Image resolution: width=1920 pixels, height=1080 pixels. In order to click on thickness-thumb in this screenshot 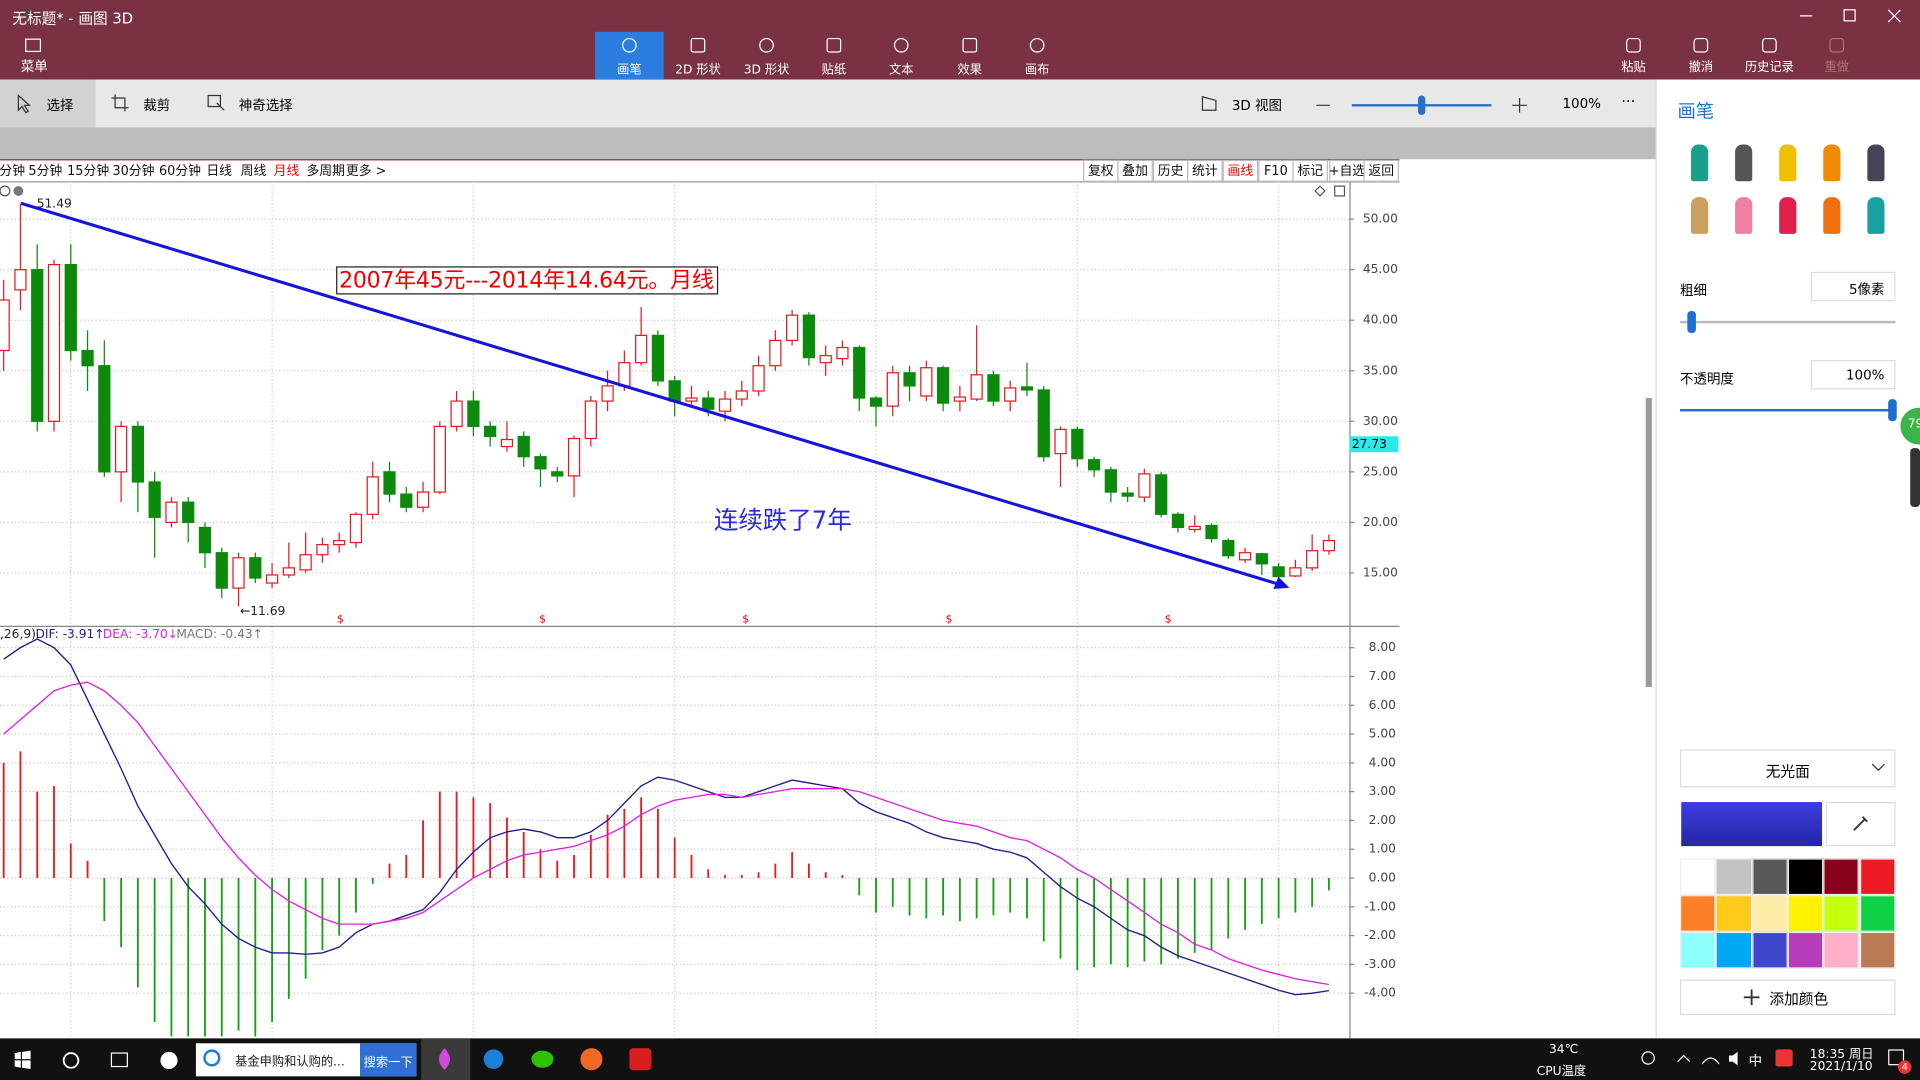, I will do `click(1691, 322)`.